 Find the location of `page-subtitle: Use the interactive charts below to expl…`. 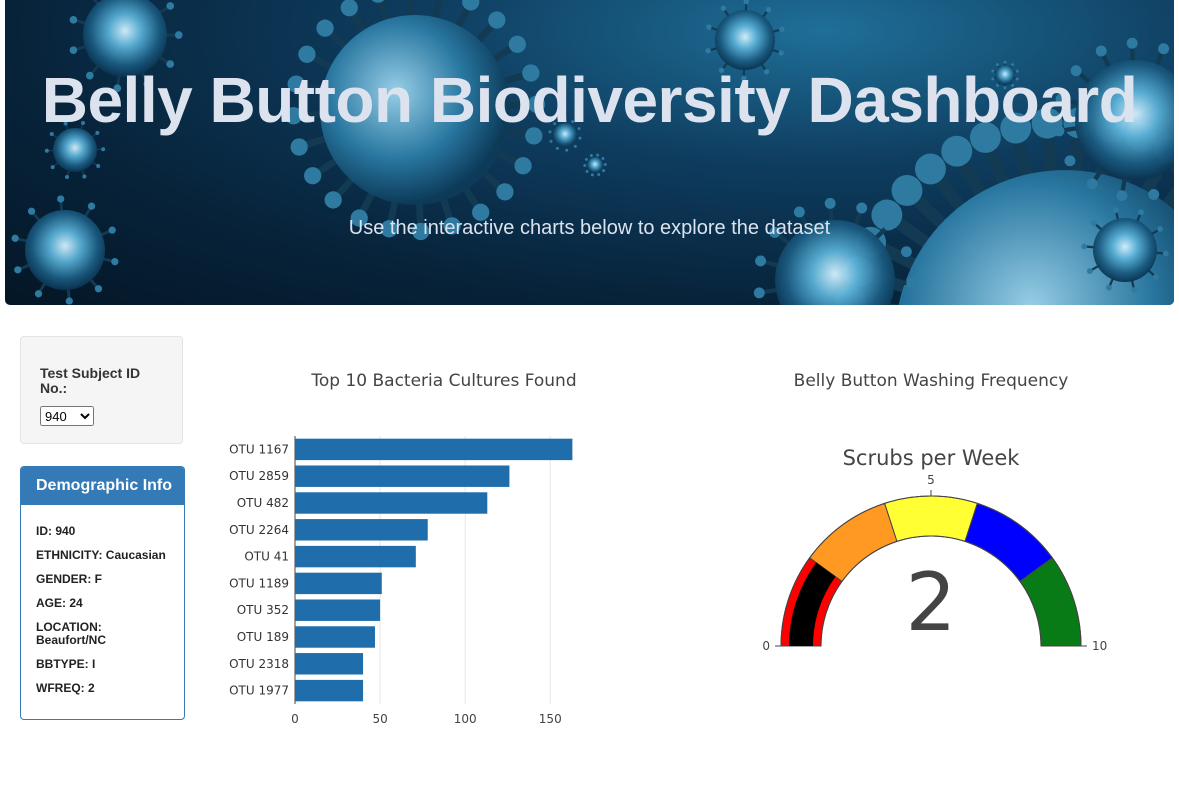

page-subtitle: Use the interactive charts below to expl… is located at coordinates (589, 228).